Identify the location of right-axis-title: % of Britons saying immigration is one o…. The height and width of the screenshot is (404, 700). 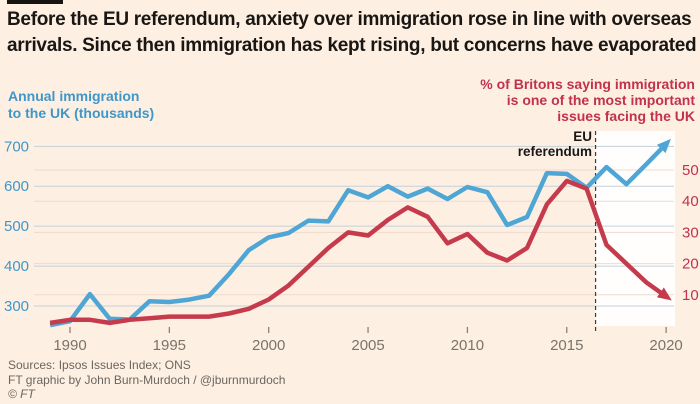
(587, 100).